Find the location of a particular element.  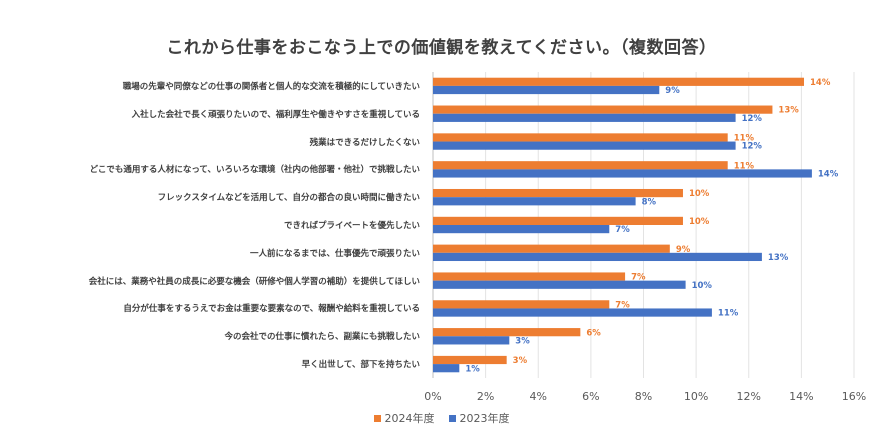

category-label: 職場の先輩や同僚などの仕事の関係者と個人的な交流を積極的にしていきたい is located at coordinates (271, 86).